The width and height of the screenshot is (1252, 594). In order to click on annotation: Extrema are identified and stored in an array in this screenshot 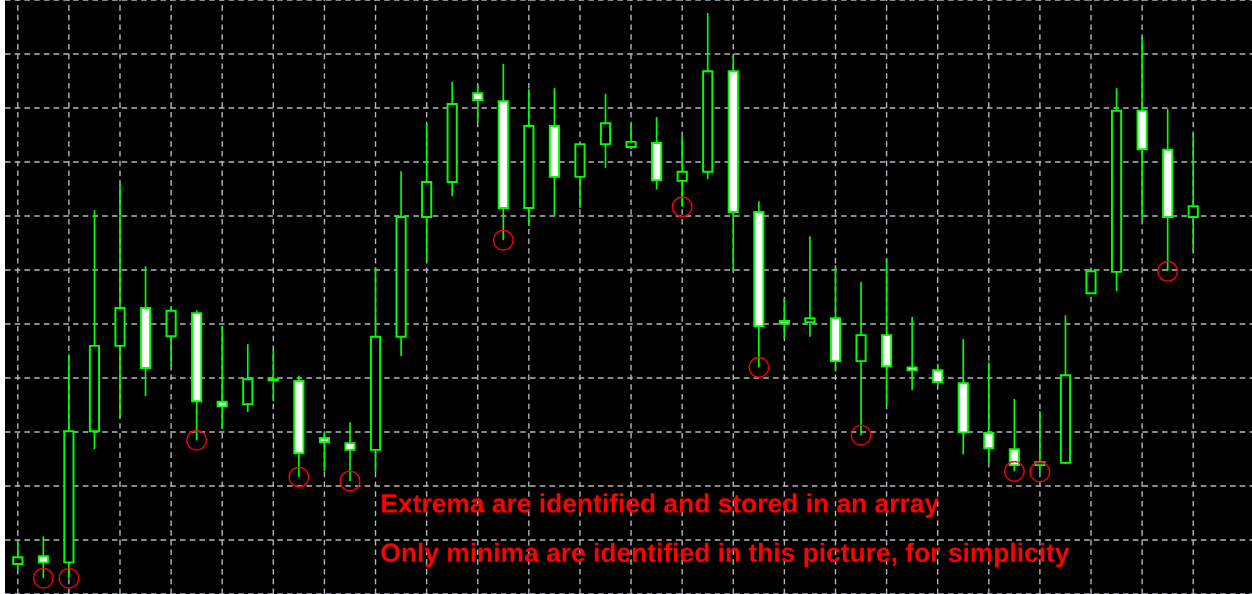, I will do `click(660, 505)`.